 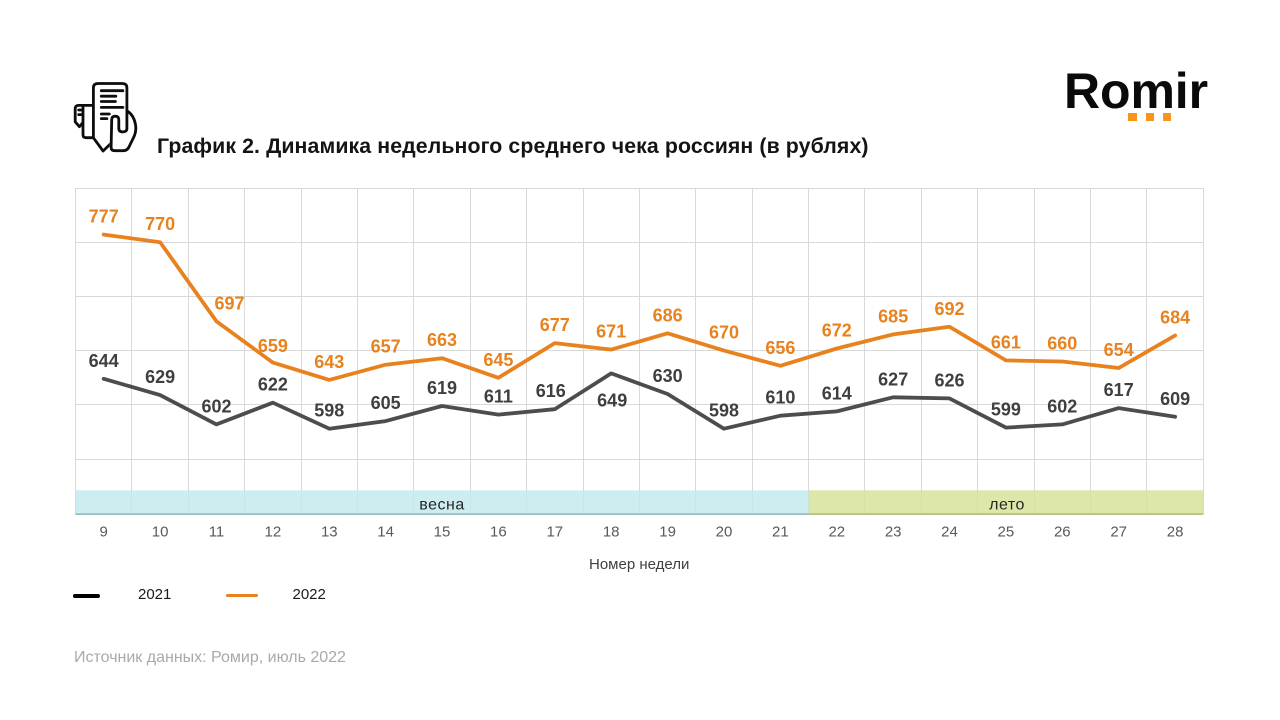 What do you see at coordinates (1007, 504) in the screenshot?
I see `svg-text: лето` at bounding box center [1007, 504].